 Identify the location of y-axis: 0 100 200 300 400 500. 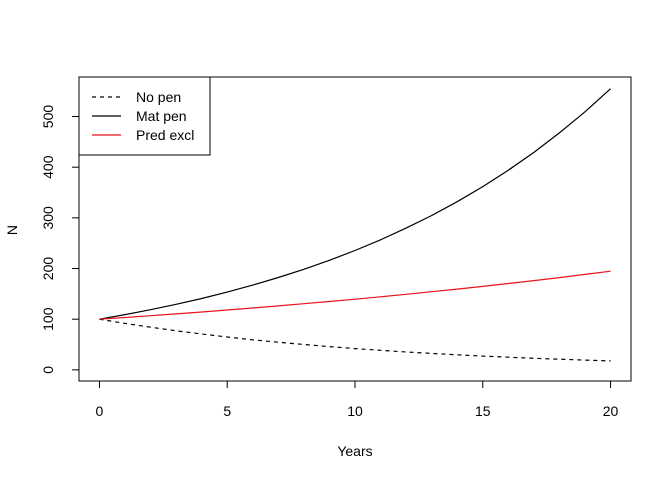
(60, 239).